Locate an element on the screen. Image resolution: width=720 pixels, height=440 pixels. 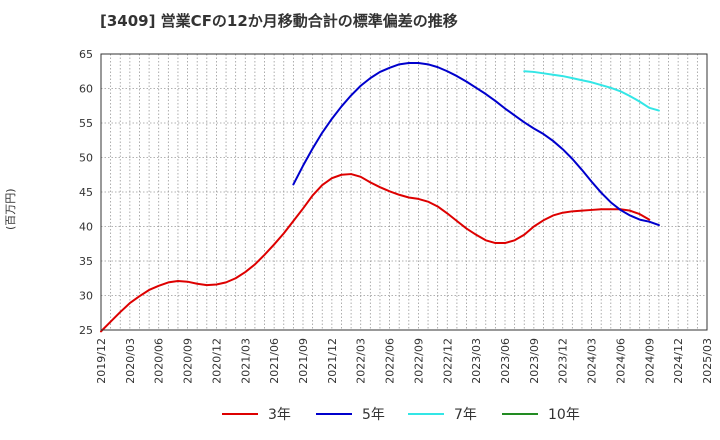
y-tick-labels: 25 30 35 40 45 50 55 60 65 is located at coordinates (86, 192).